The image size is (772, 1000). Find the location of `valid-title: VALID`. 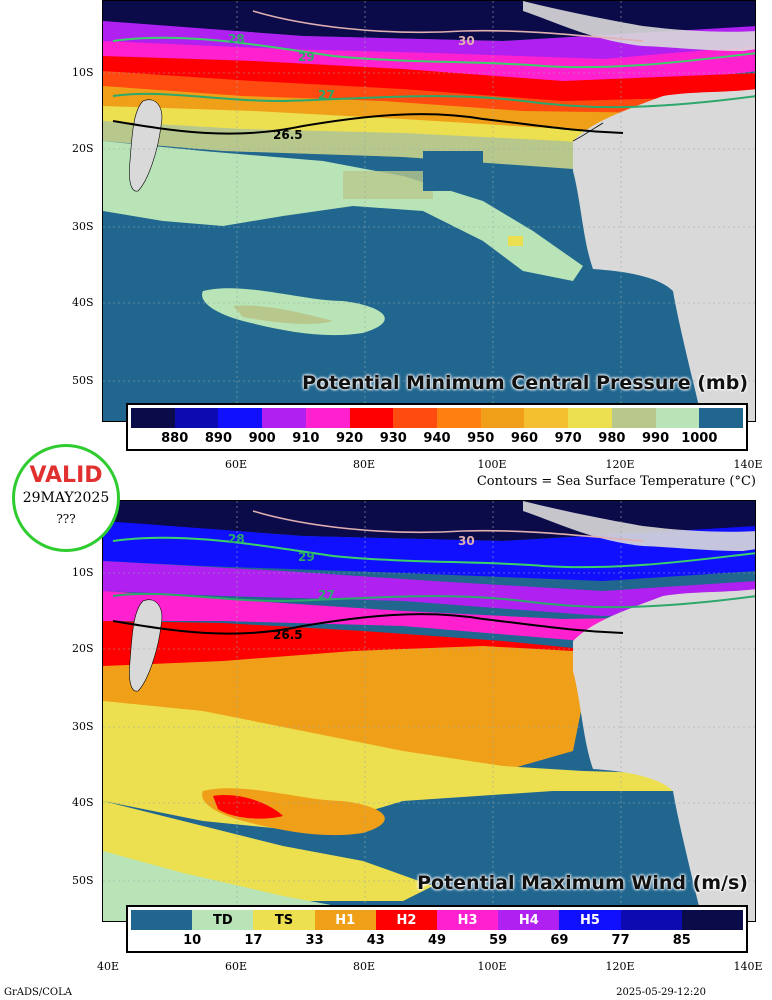

valid-title: VALID is located at coordinates (66, 475).